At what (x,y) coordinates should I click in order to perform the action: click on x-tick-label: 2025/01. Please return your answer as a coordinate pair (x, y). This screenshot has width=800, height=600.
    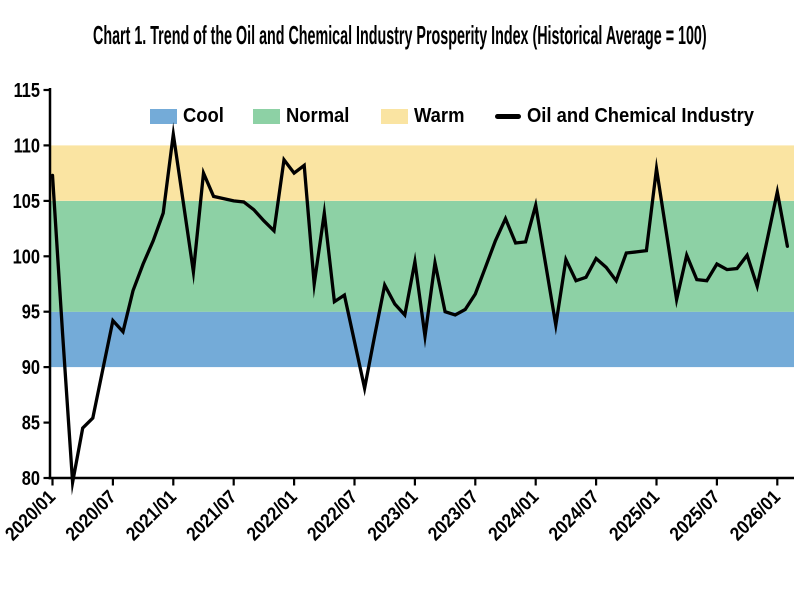
    Looking at the image, I should click on (634, 515).